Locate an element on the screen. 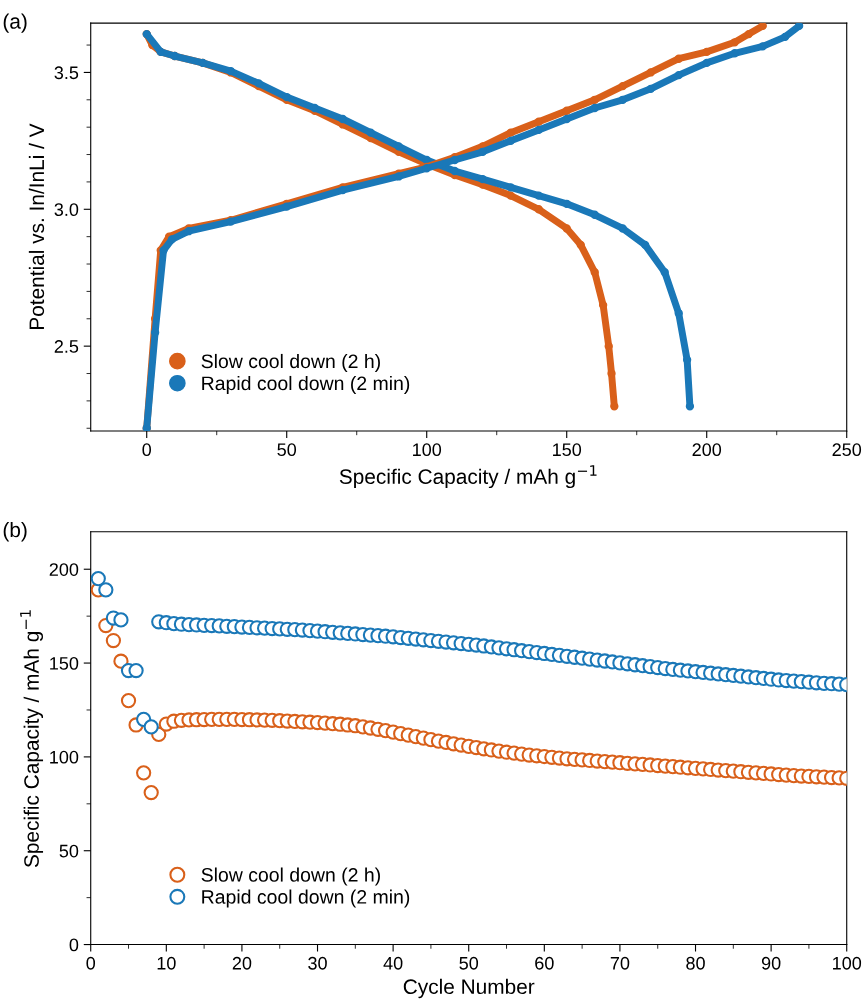 The width and height of the screenshot is (864, 1007). x-tick-label: 70 is located at coordinates (620, 963).